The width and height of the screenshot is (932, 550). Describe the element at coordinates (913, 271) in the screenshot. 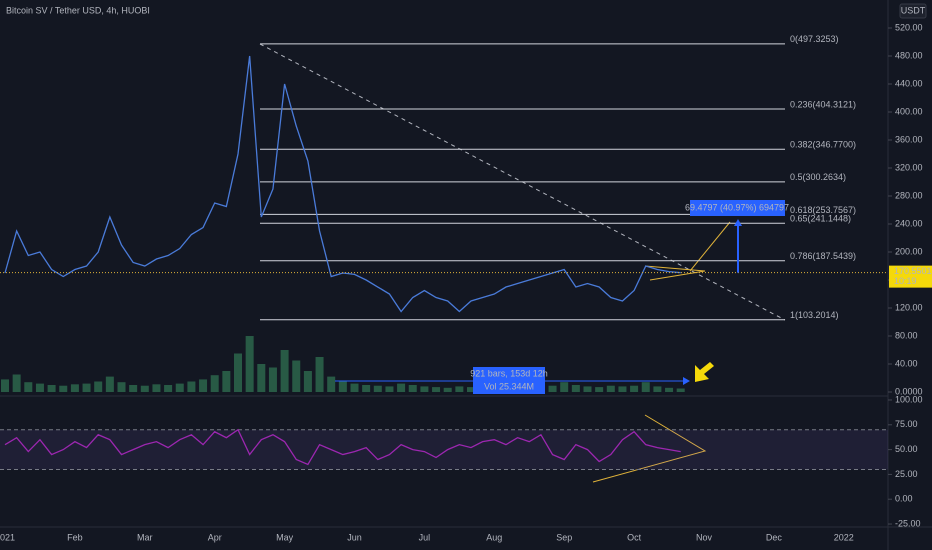

I see `last-price: 170.5501` at that location.